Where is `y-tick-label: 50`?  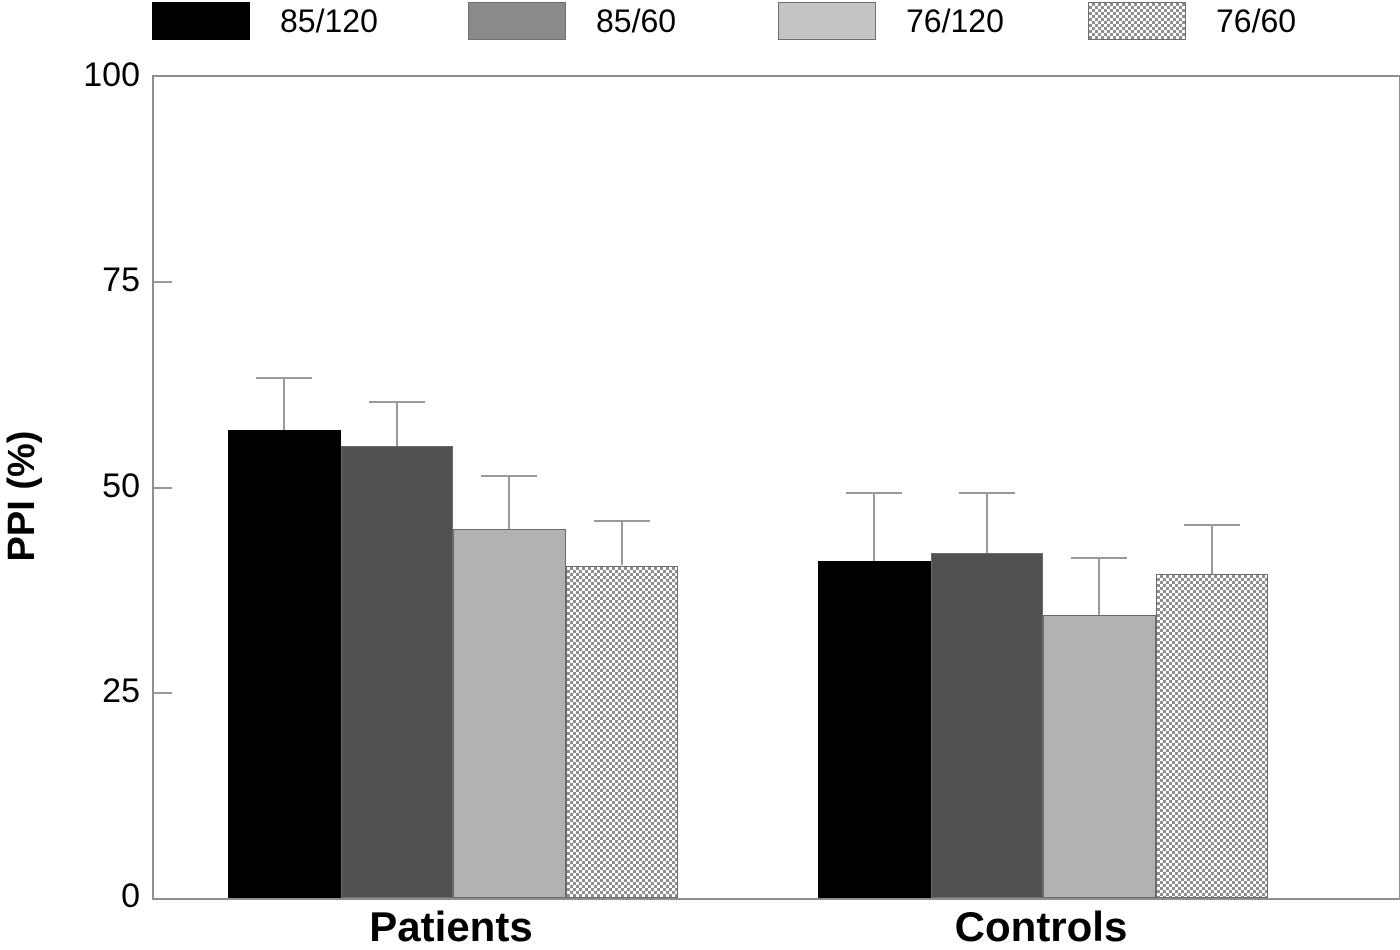 y-tick-label: 50 is located at coordinates (121, 485).